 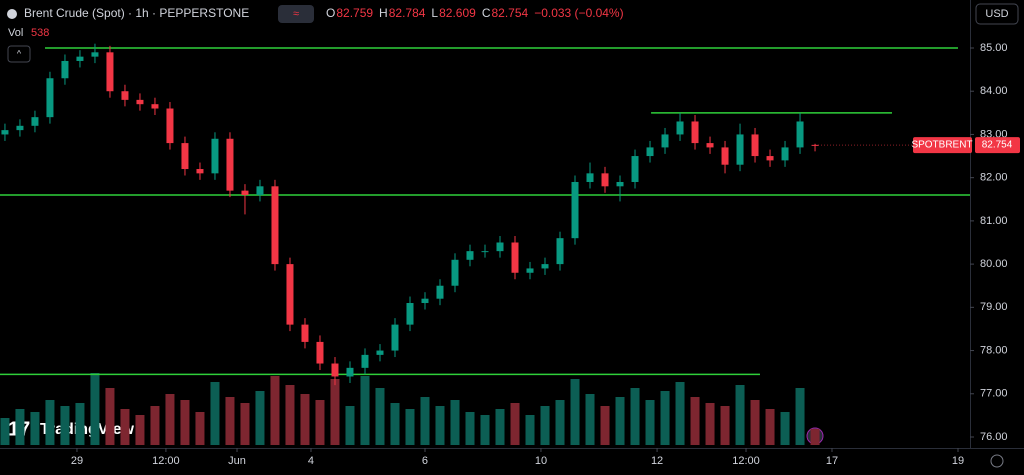 I want to click on y-tick-label: 79.00, so click(x=994, y=307).